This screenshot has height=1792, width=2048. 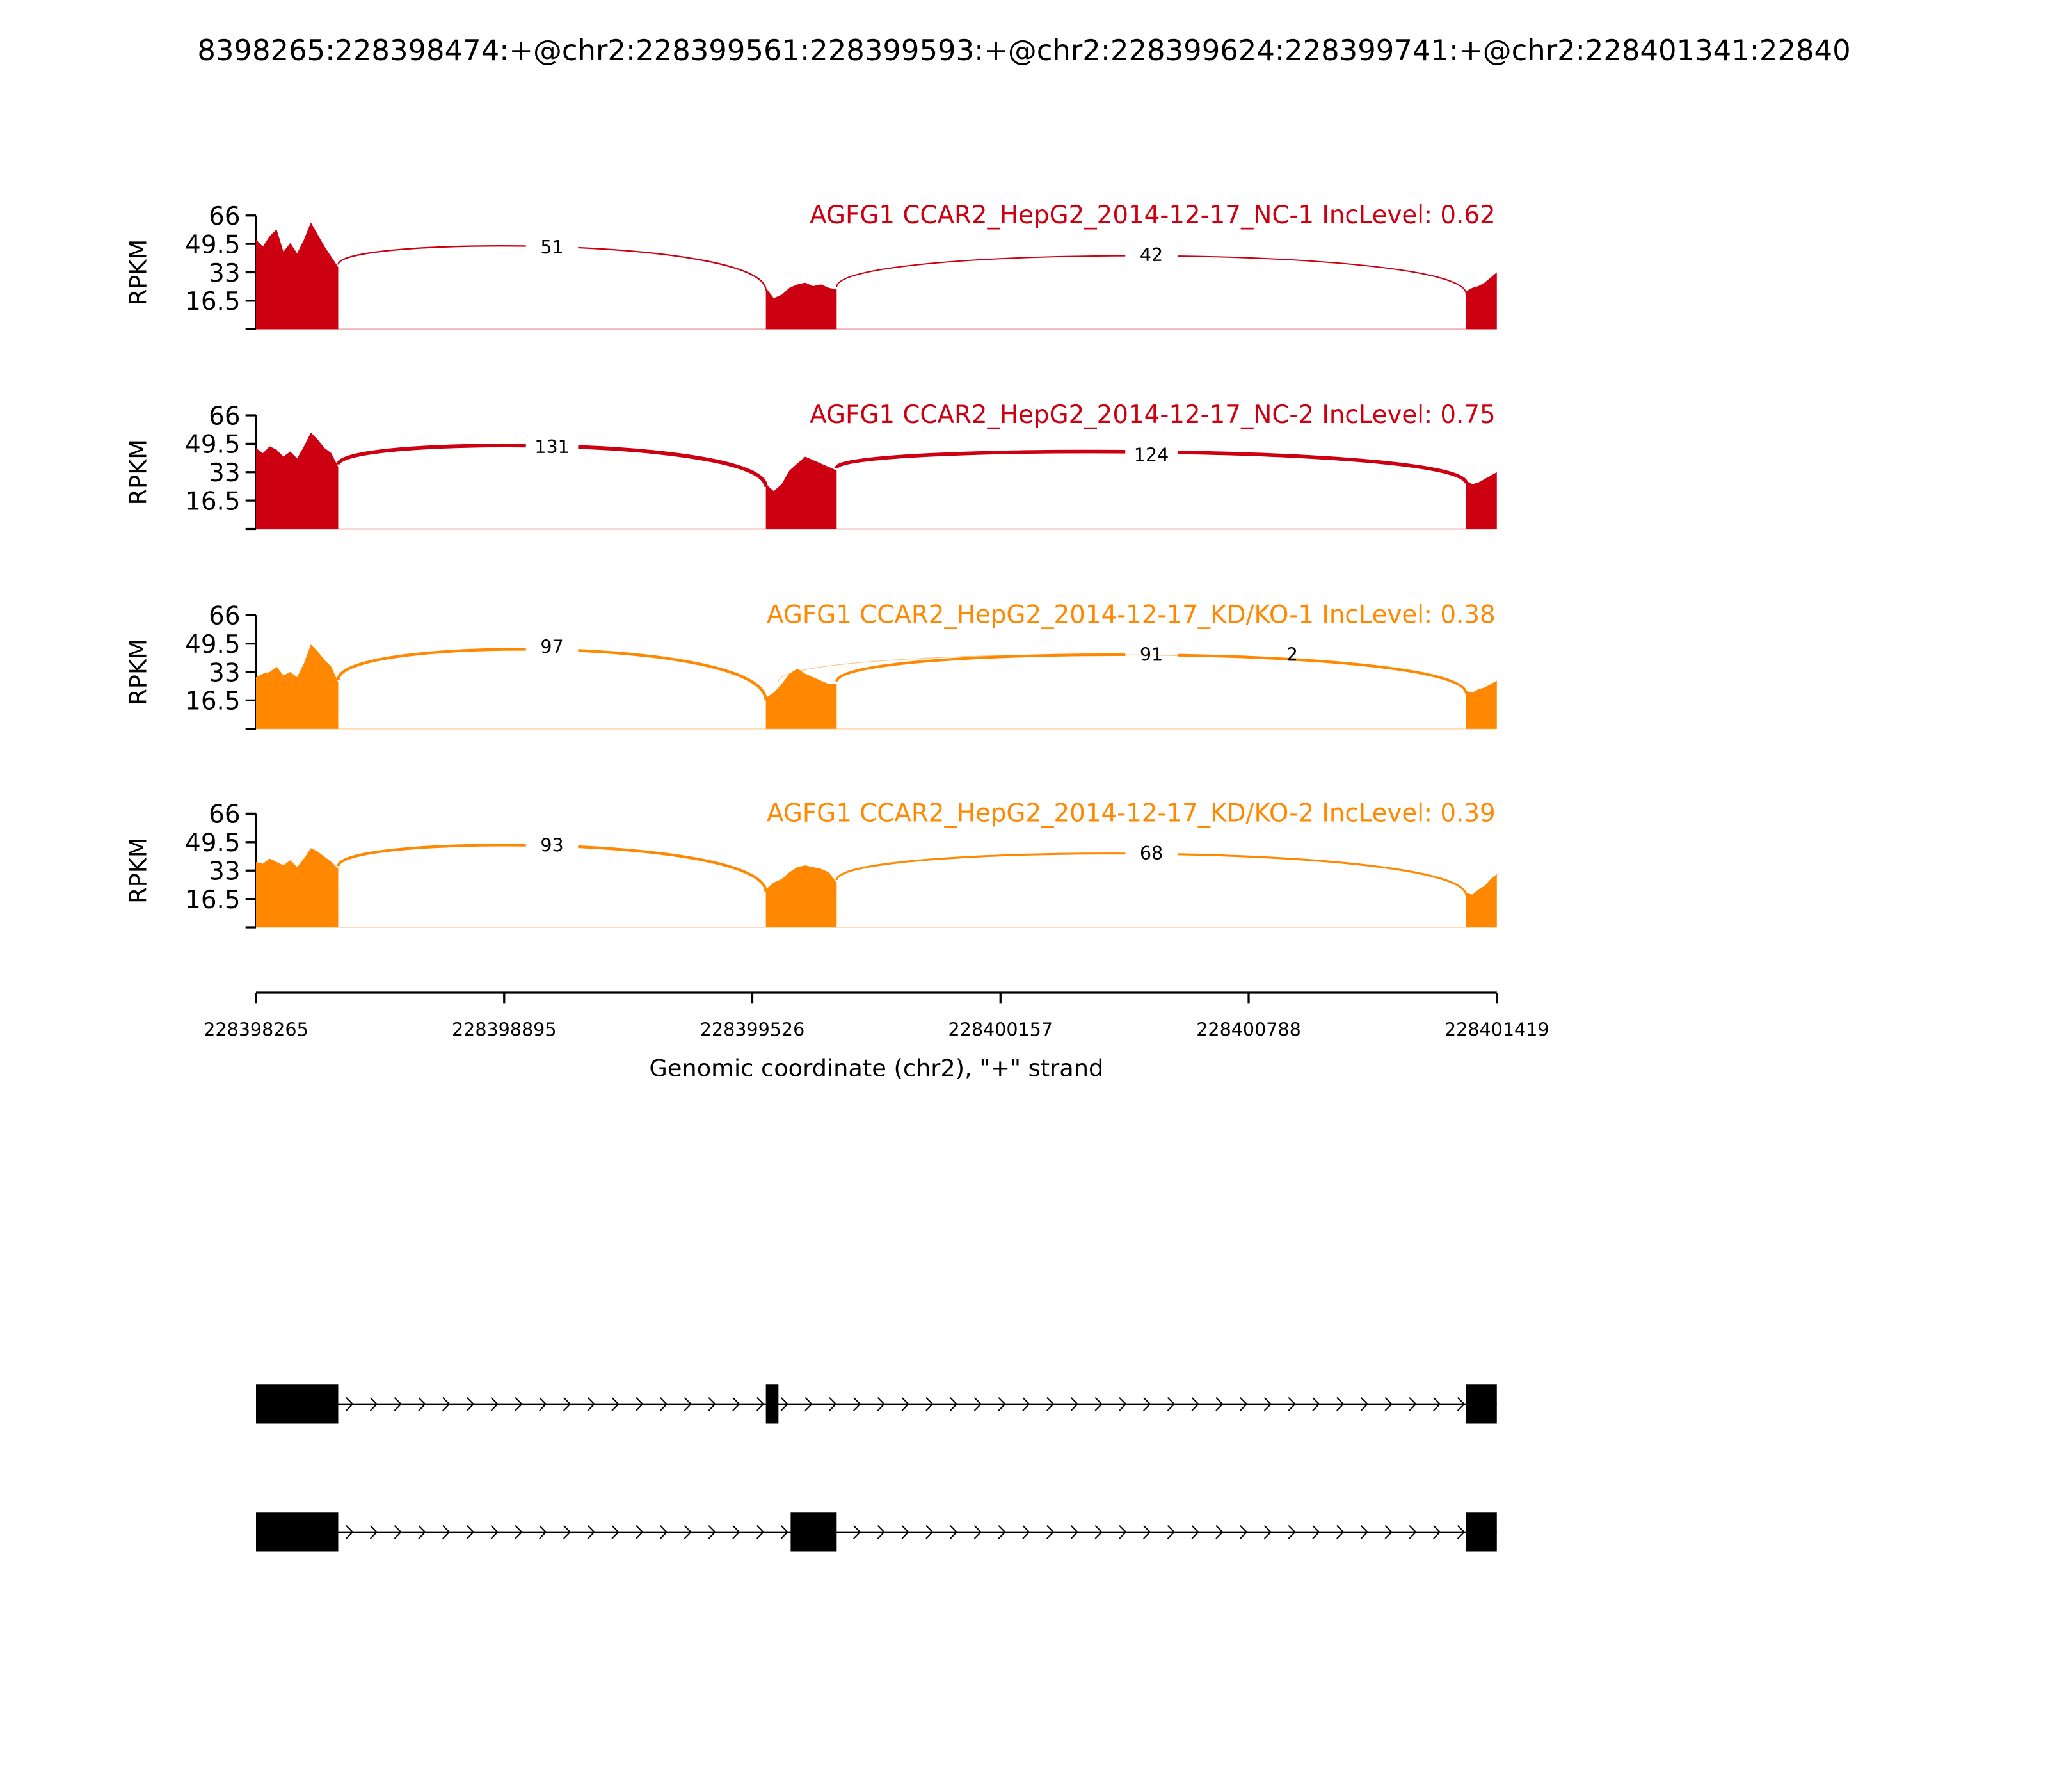 I want to click on x-axis-label: Genomic coordinate (chr2), "+" strand, so click(x=876, y=1068).